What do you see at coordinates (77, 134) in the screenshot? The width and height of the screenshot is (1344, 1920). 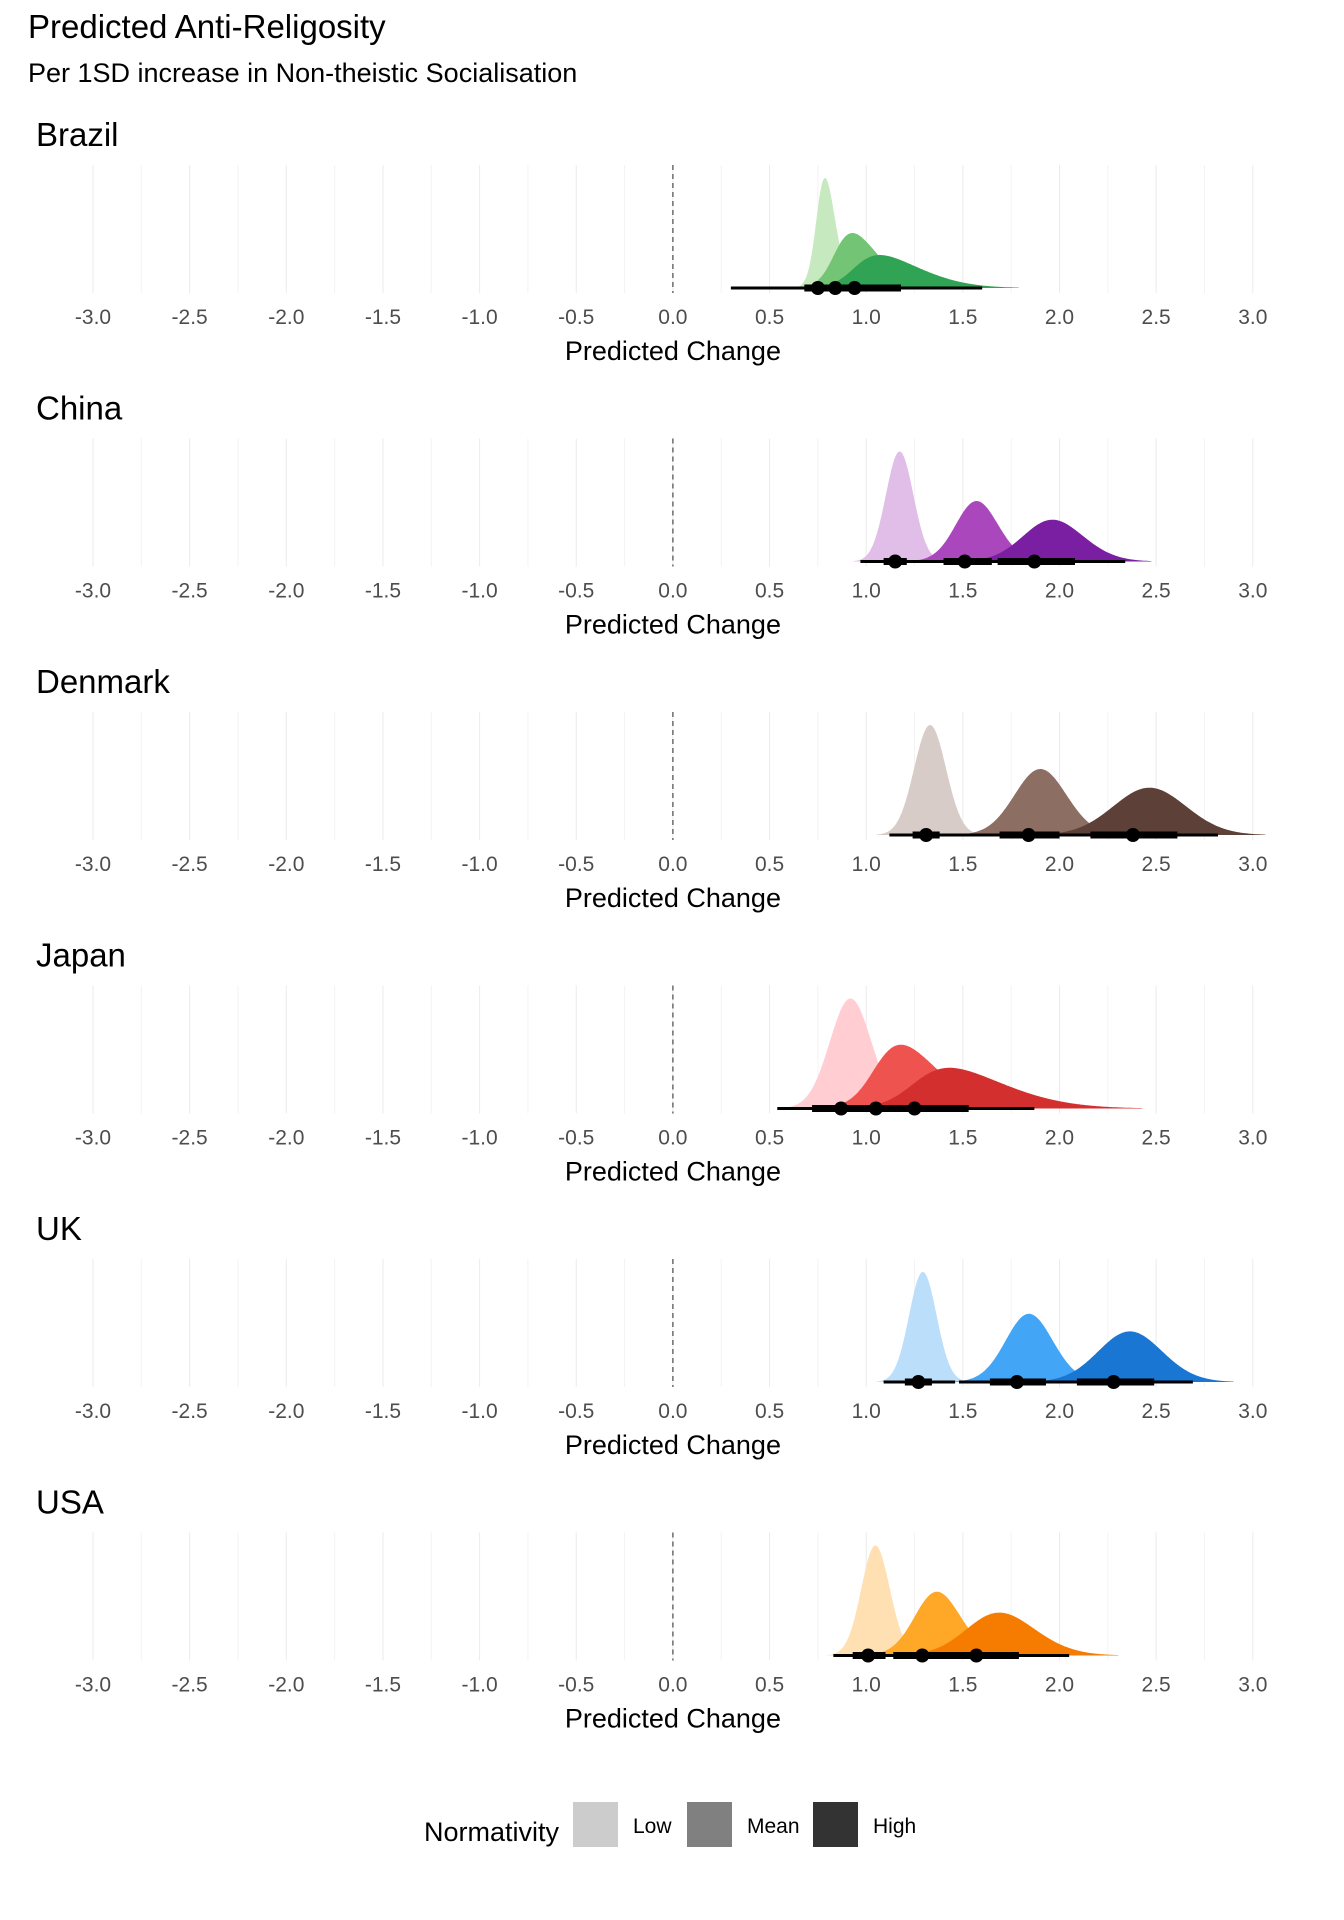 I see `facet-title: Brazil` at bounding box center [77, 134].